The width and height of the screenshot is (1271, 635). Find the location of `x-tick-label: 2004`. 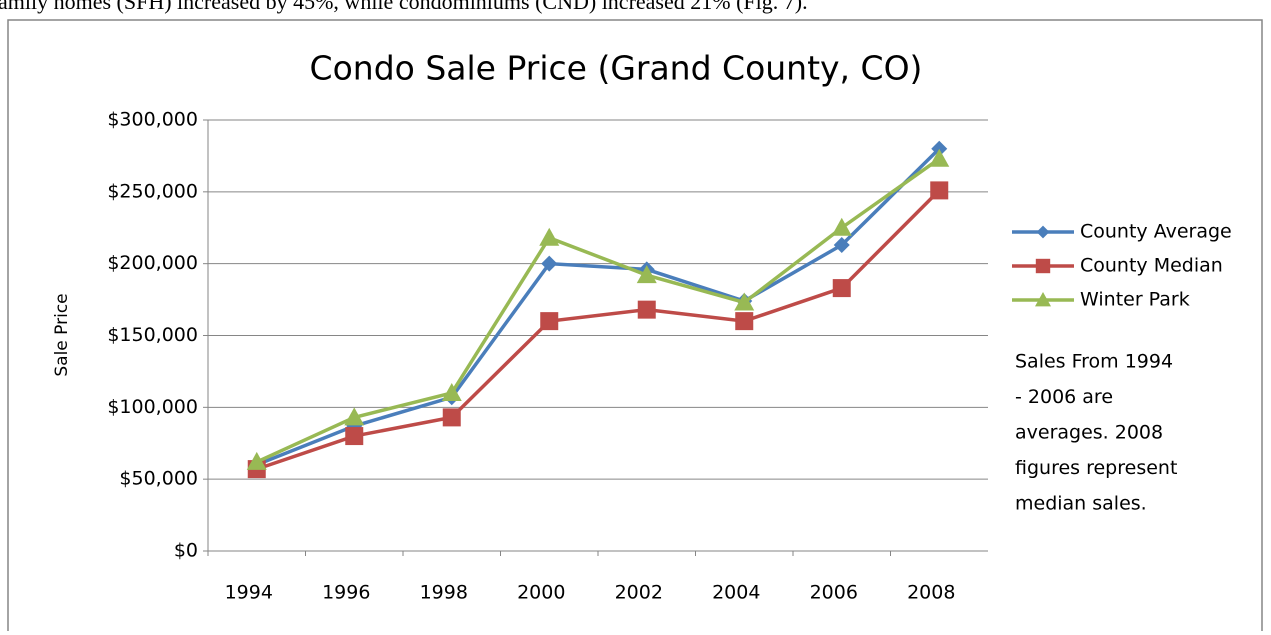

x-tick-label: 2004 is located at coordinates (736, 593).